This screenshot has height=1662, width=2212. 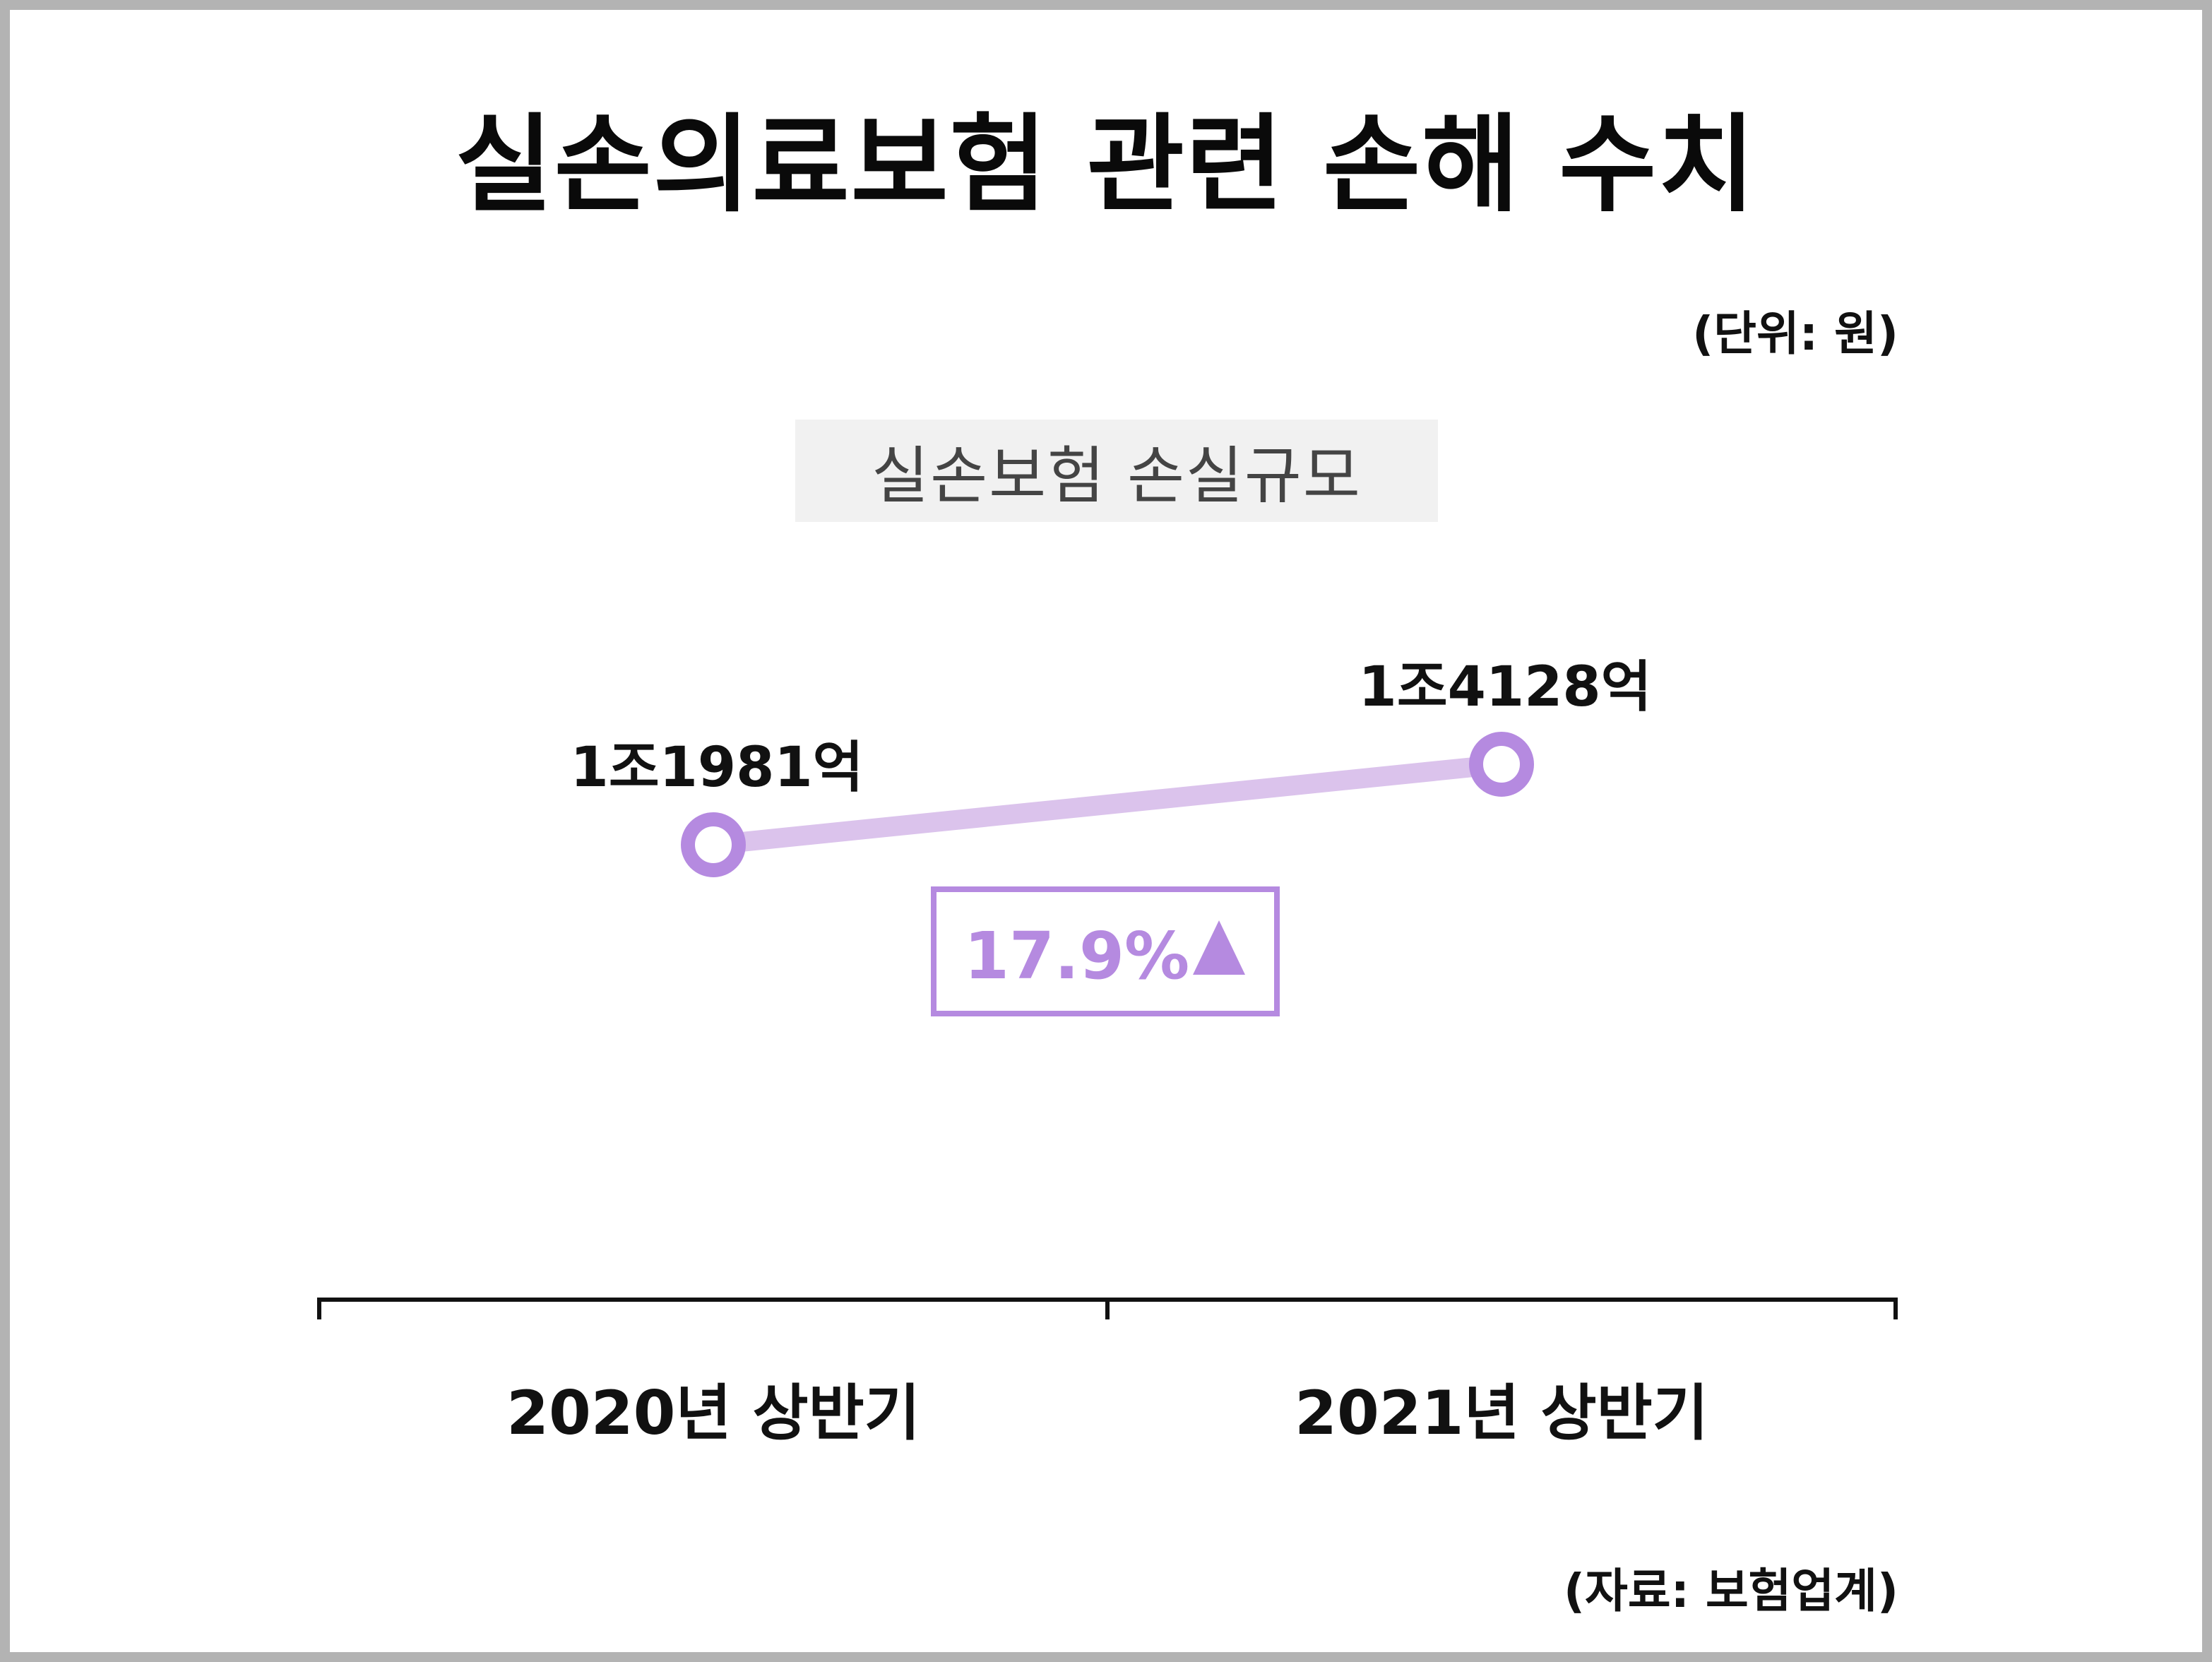 What do you see at coordinates (717, 768) in the screenshot?
I see `data-label: 1조1981억` at bounding box center [717, 768].